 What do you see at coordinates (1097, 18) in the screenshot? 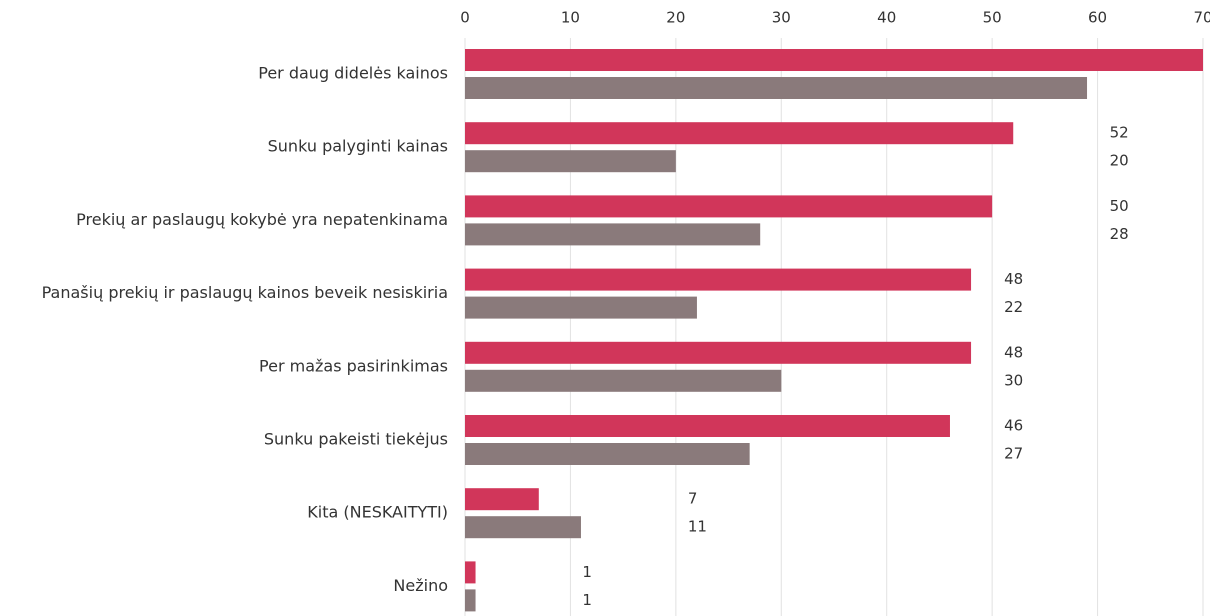
I see `x-tick-label: 60` at bounding box center [1097, 18].